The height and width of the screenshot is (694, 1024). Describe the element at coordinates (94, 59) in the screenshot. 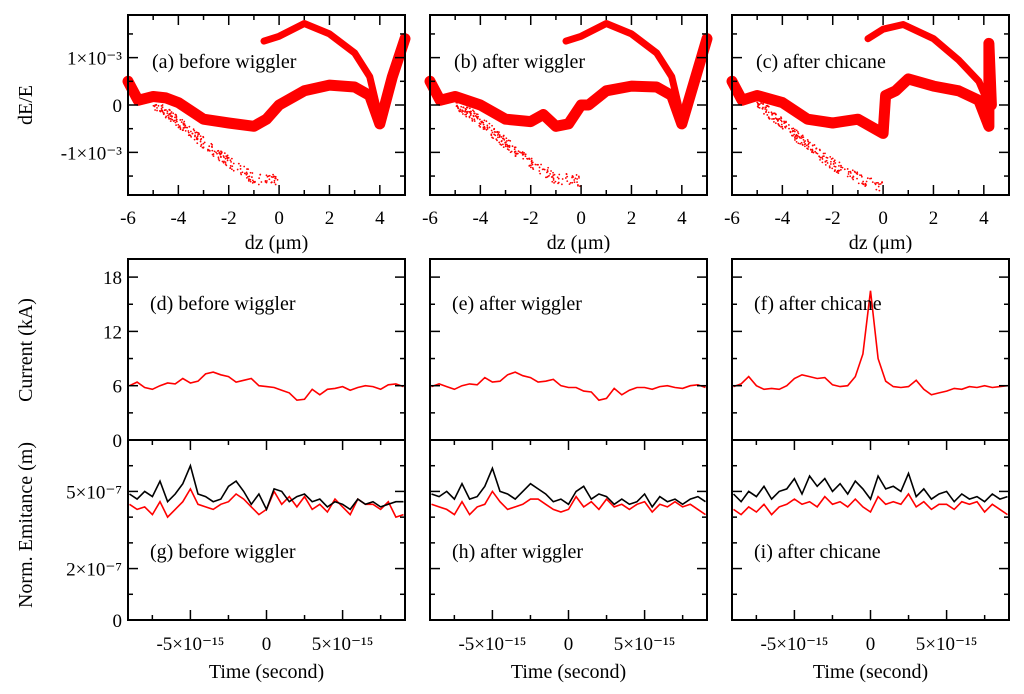

I see `y-tick-label: 1×10⁻³` at that location.